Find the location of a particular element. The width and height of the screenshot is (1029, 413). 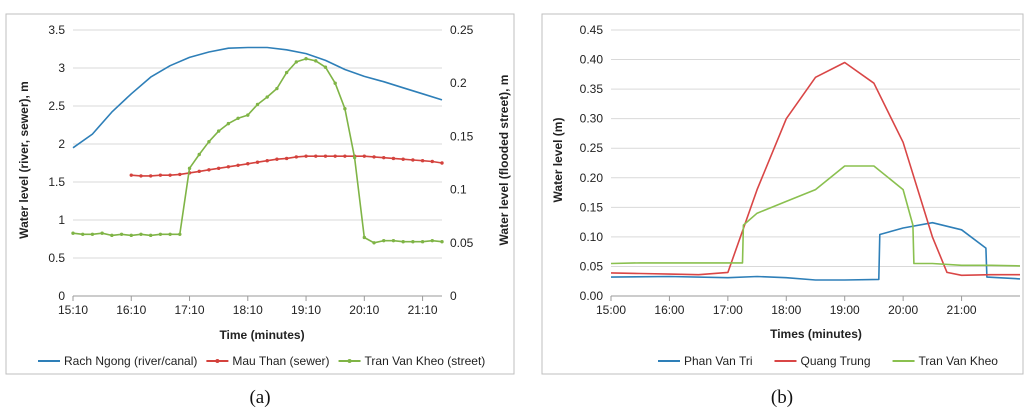

legend-label: Quang Trung is located at coordinates (835, 361).